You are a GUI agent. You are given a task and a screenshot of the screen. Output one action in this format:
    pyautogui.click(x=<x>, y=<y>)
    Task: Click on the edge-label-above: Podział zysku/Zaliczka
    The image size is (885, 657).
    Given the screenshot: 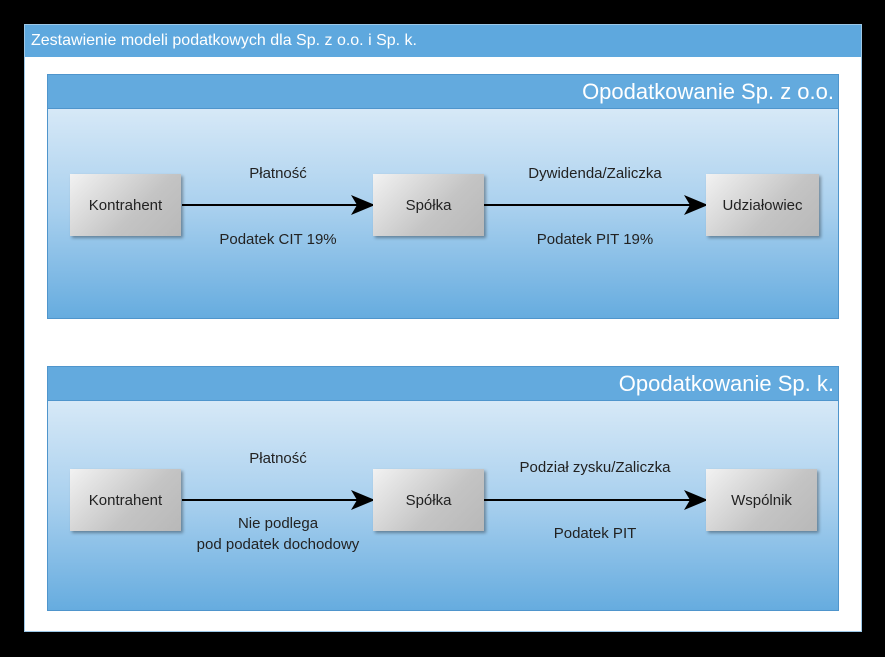 What is the action you would take?
    pyautogui.click(x=595, y=467)
    